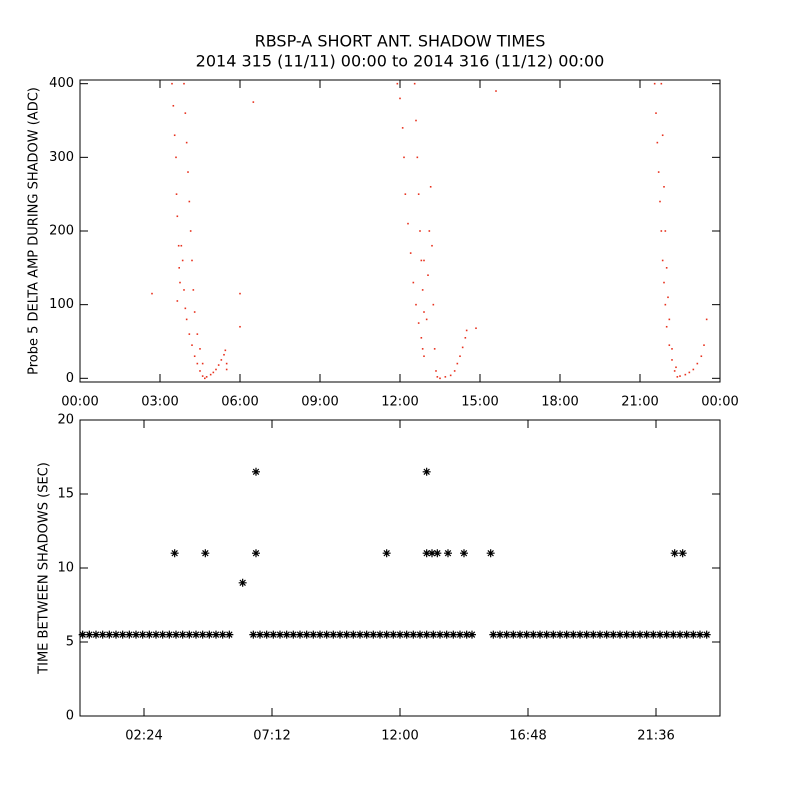 This screenshot has height=800, width=800. Describe the element at coordinates (655, 736) in the screenshot. I see `x-tick-label: 21:36` at that location.